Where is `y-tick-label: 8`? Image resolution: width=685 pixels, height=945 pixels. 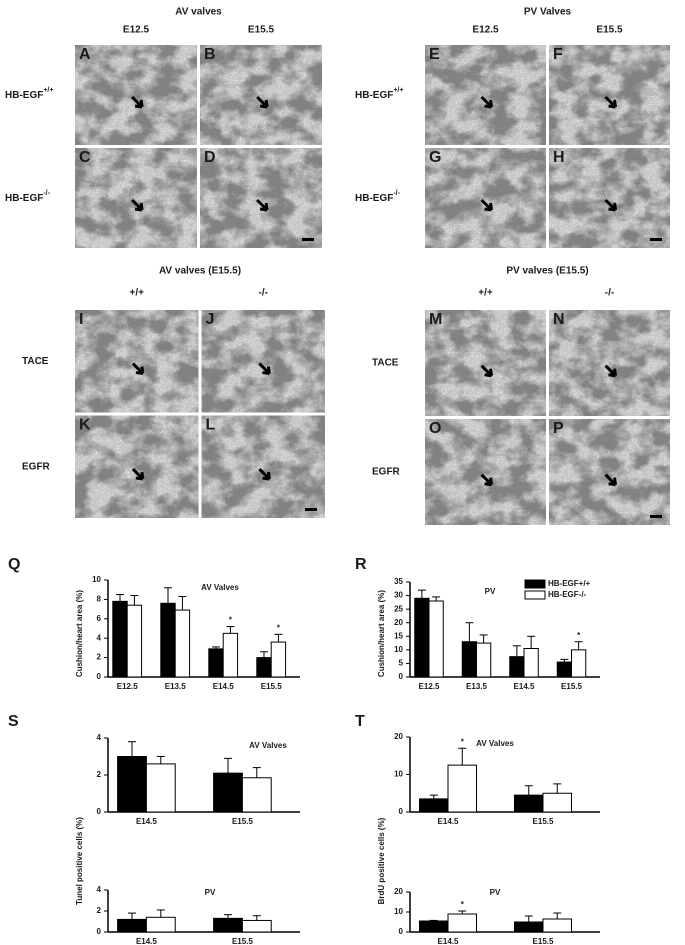
y-tick-label: 8 is located at coordinates (99, 599).